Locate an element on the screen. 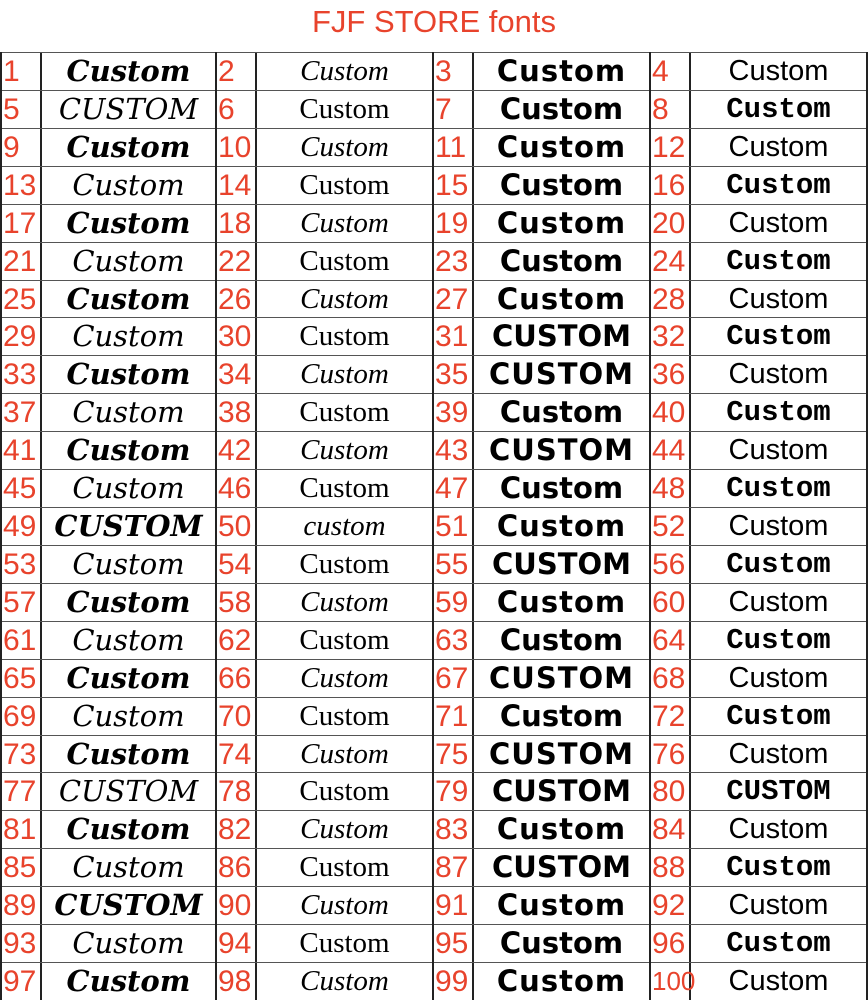 The width and height of the screenshot is (868, 1000). font-number: 1 is located at coordinates (22, 71).